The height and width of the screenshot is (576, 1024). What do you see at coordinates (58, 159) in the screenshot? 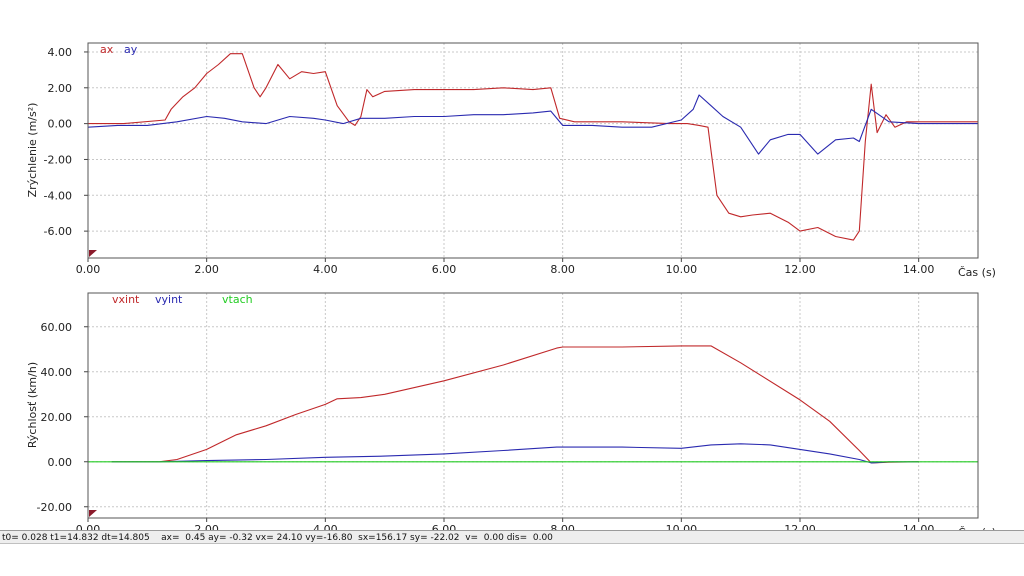
I see `y-tick-label: -2.00` at bounding box center [58, 159].